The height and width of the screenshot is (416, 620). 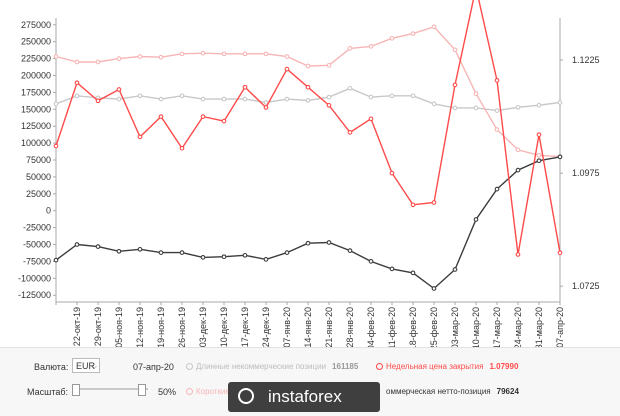 I want to click on x-tick-label: 28-янв-20, so click(x=350, y=327).